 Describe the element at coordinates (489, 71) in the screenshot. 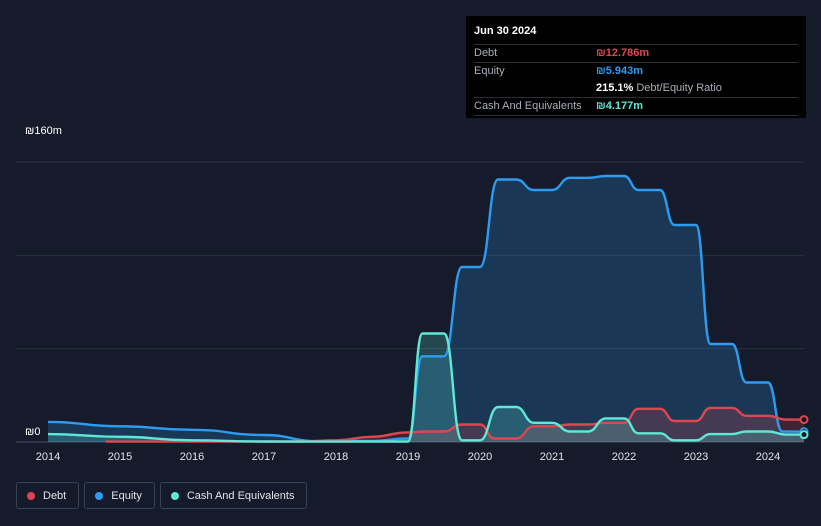

I see `tooltip-label: Equity` at that location.